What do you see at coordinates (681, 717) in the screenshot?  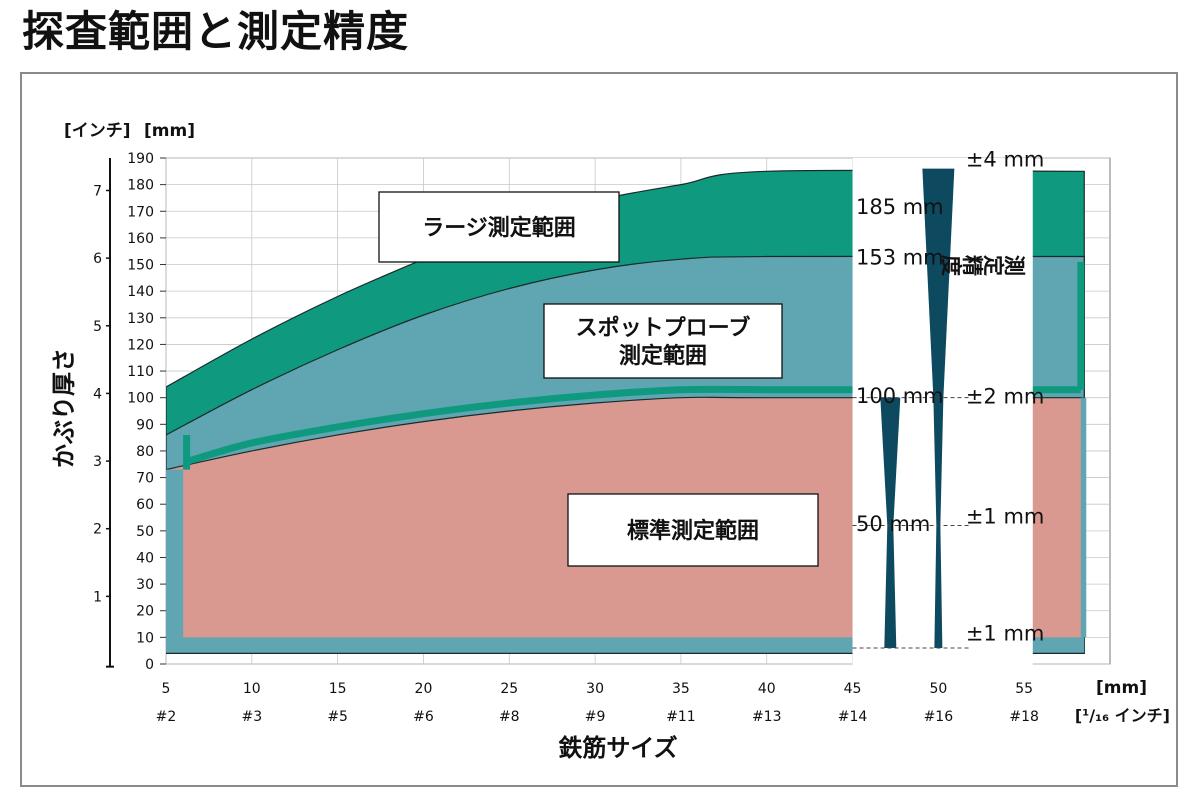 I see `x-tick-bar: #11` at bounding box center [681, 717].